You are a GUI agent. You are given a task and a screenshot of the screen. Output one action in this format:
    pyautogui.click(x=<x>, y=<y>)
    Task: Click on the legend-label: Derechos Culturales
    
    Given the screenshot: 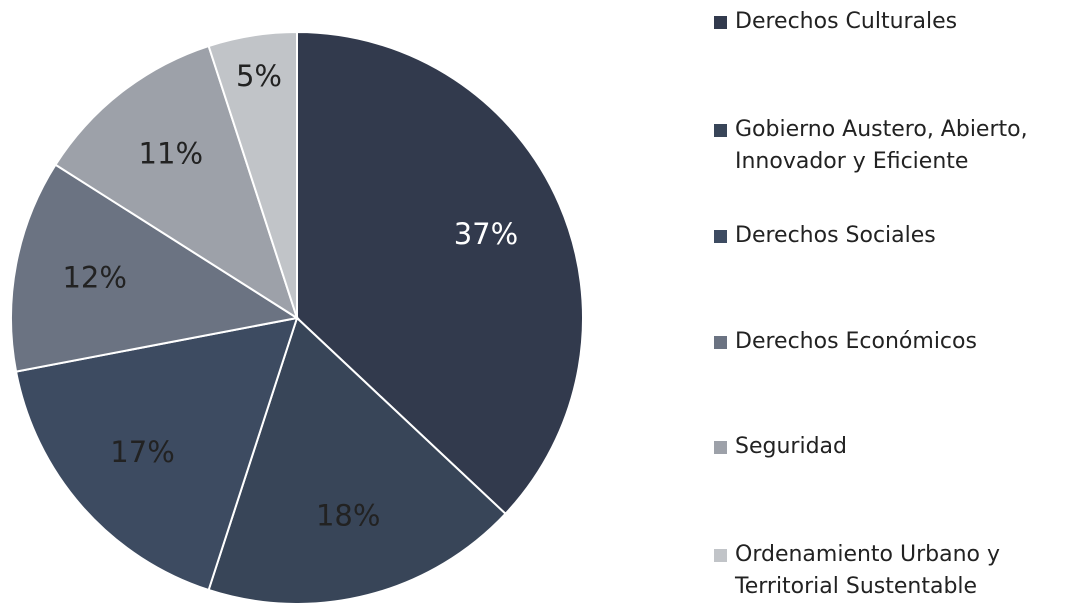 What is the action you would take?
    pyautogui.click(x=846, y=21)
    